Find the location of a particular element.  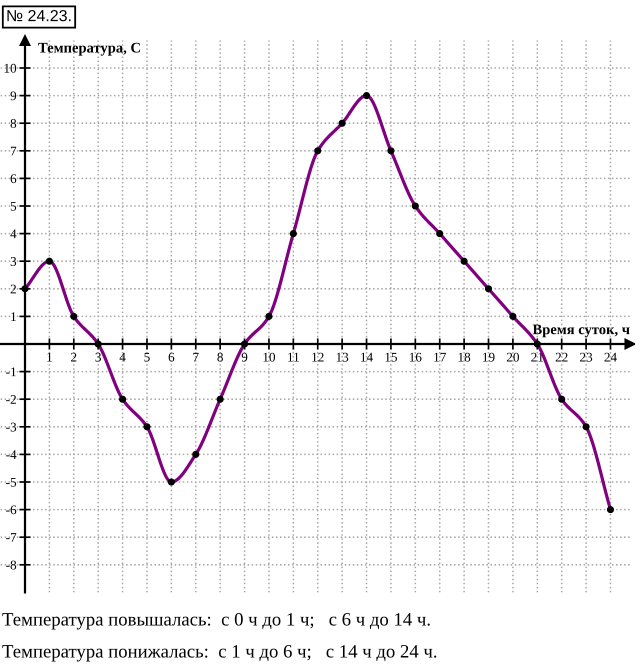

x-tick-label: 6 is located at coordinates (171, 357).